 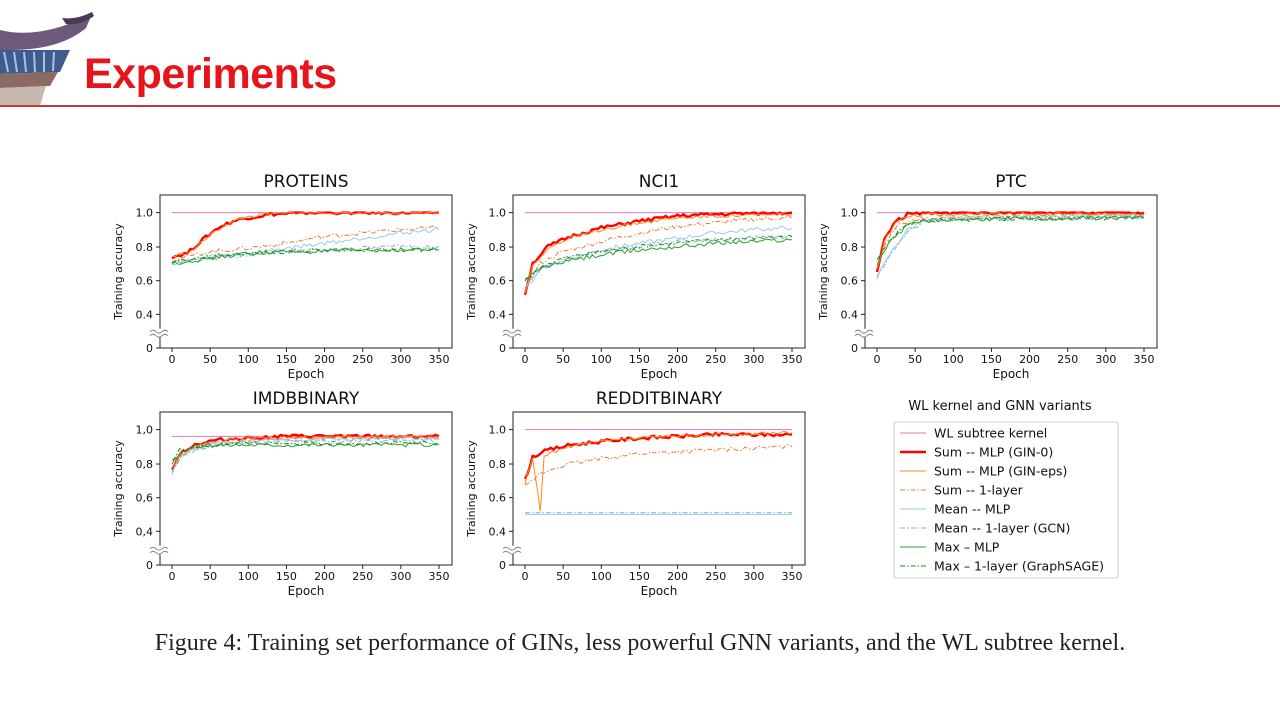 I want to click on legend-label-sum_eps: Sum -- MLP (GIN-eps), so click(x=1000, y=471).